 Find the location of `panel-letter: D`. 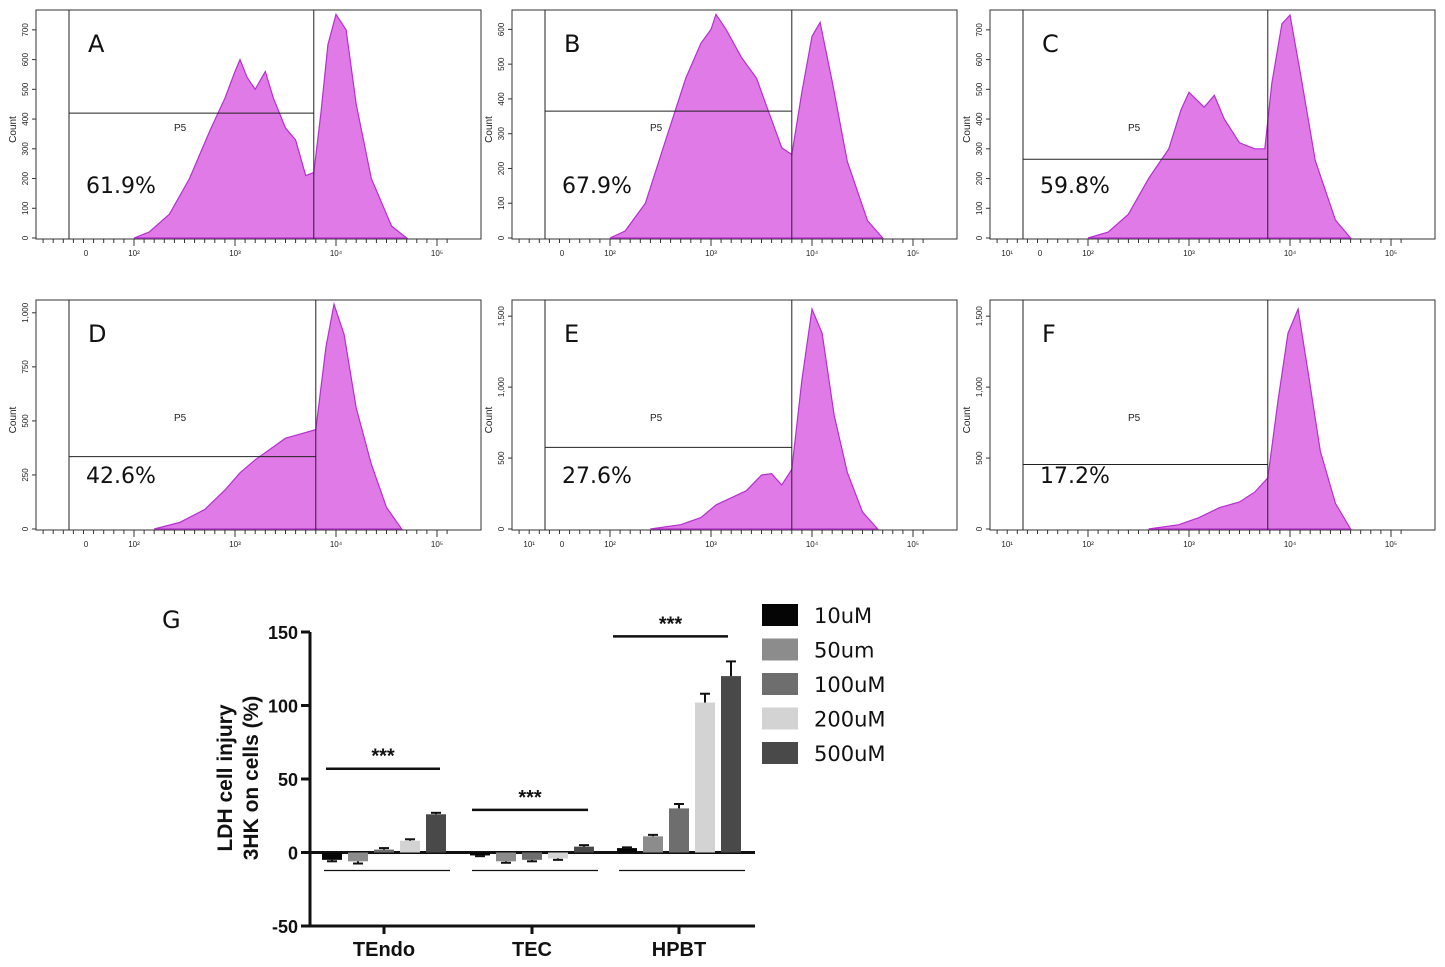

panel-letter: D is located at coordinates (97, 334).